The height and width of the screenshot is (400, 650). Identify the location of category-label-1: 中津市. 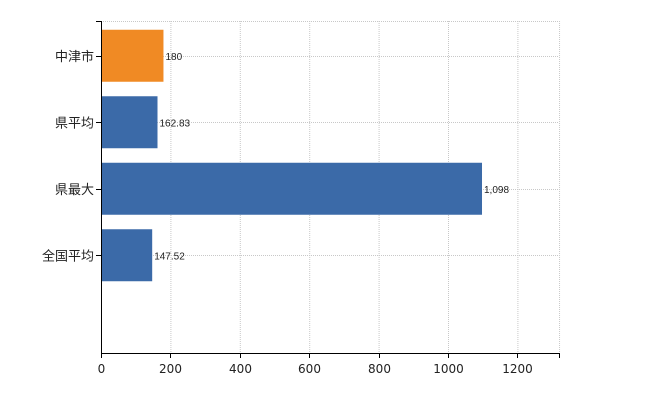
(74, 57).